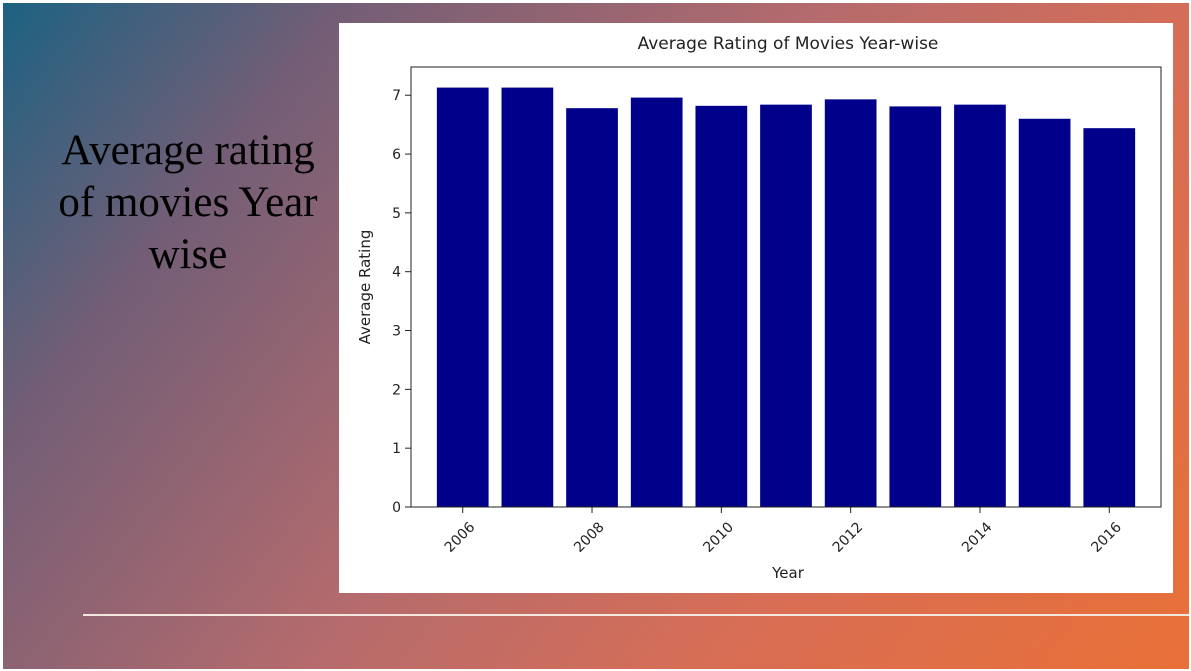  What do you see at coordinates (850, 303) in the screenshot?
I see `bar-2012` at bounding box center [850, 303].